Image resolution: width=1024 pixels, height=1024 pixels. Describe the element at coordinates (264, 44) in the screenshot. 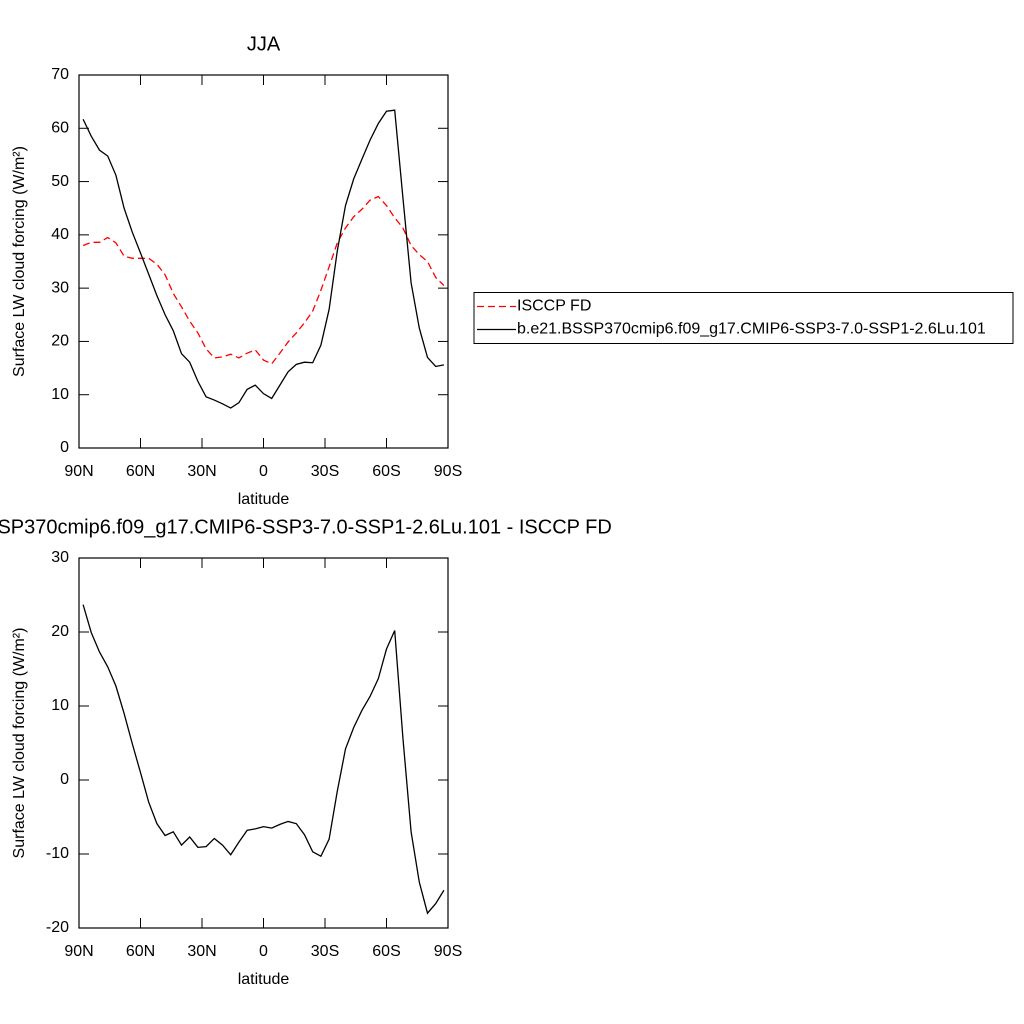

I see `chart-title: JJA` at that location.